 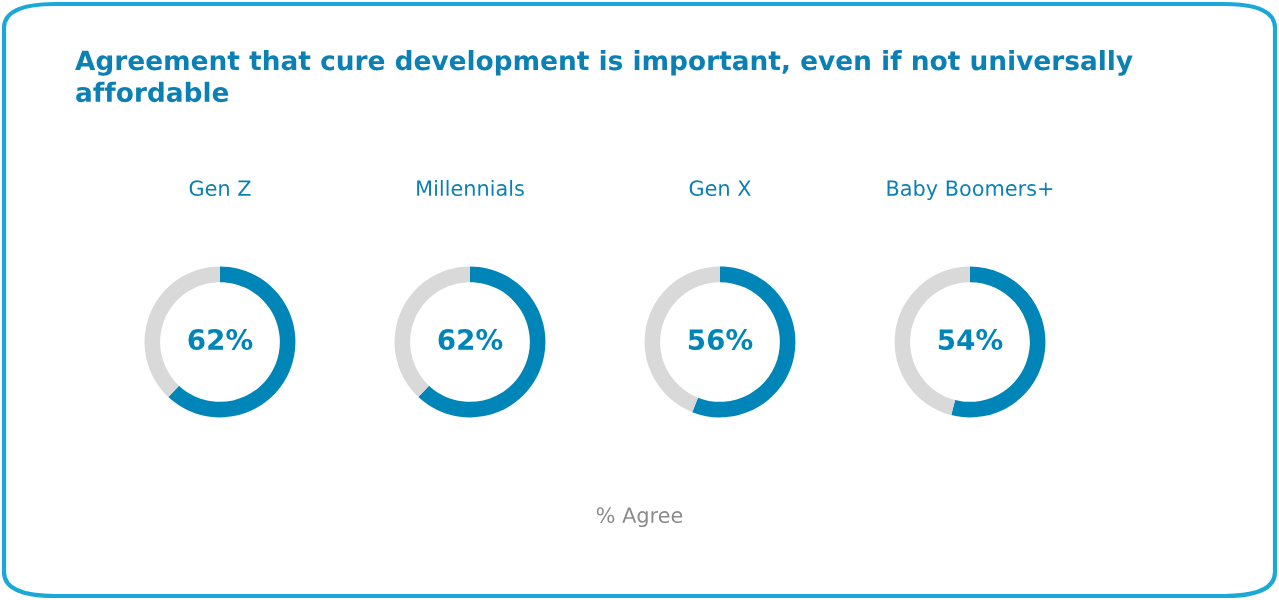 What do you see at coordinates (470, 188) in the screenshot?
I see `chart-title: Millennials` at bounding box center [470, 188].